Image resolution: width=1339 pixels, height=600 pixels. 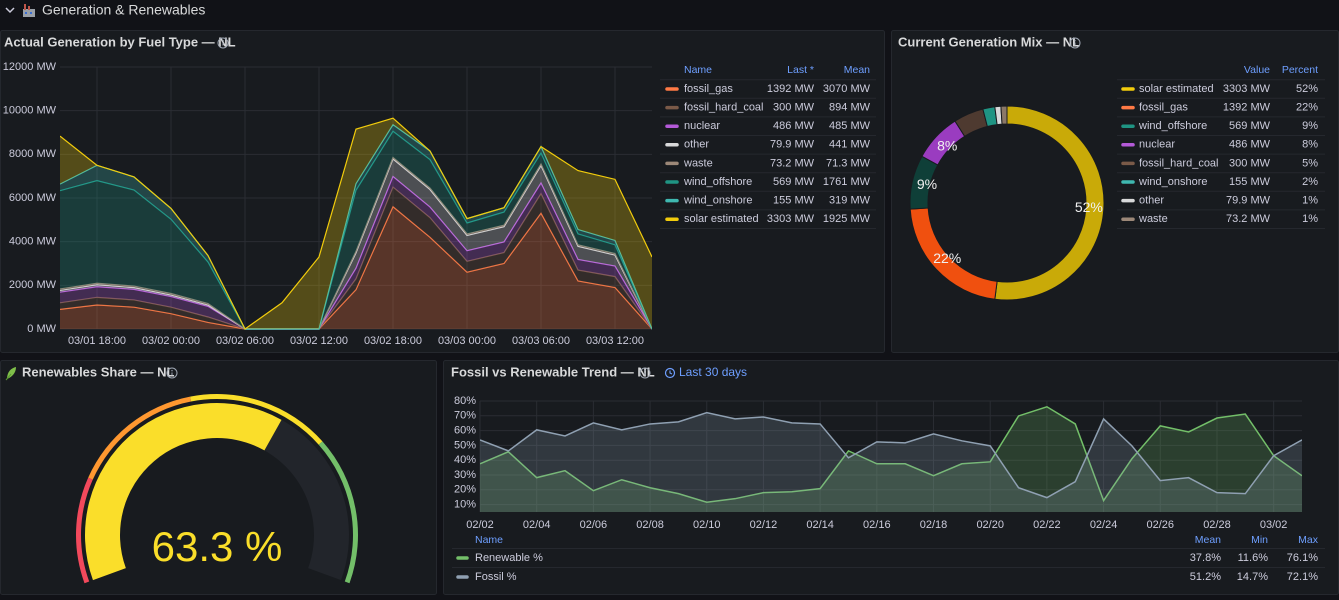 What do you see at coordinates (1205, 577) in the screenshot?
I see `legend-stat: 51.2%` at bounding box center [1205, 577].